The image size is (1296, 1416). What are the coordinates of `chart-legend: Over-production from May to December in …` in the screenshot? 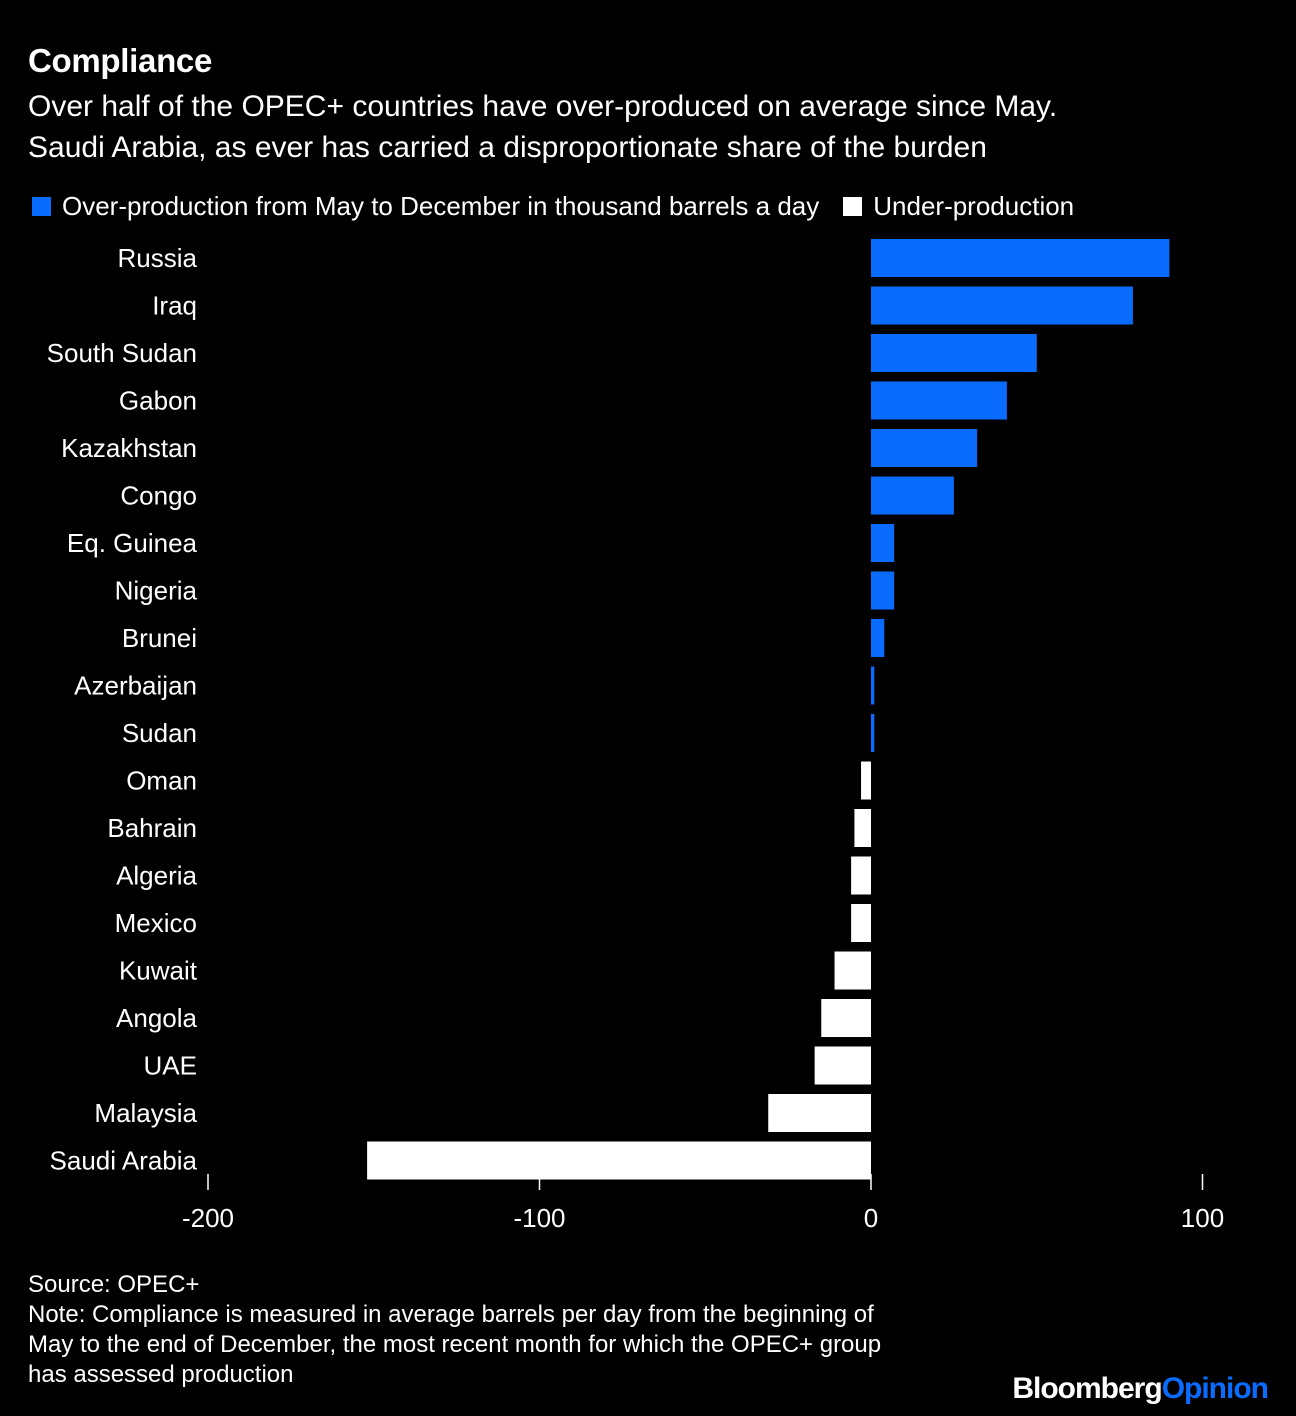 It's located at (565, 206).